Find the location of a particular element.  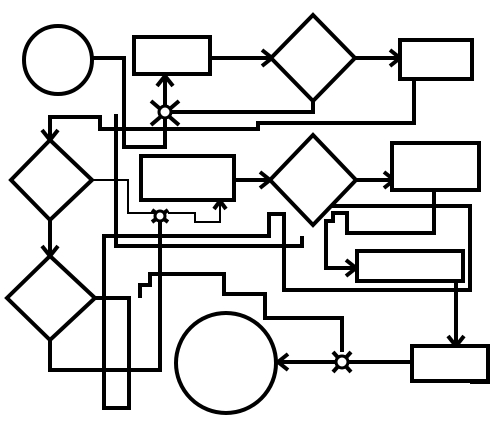

start-circle is located at coordinates (58, 60).